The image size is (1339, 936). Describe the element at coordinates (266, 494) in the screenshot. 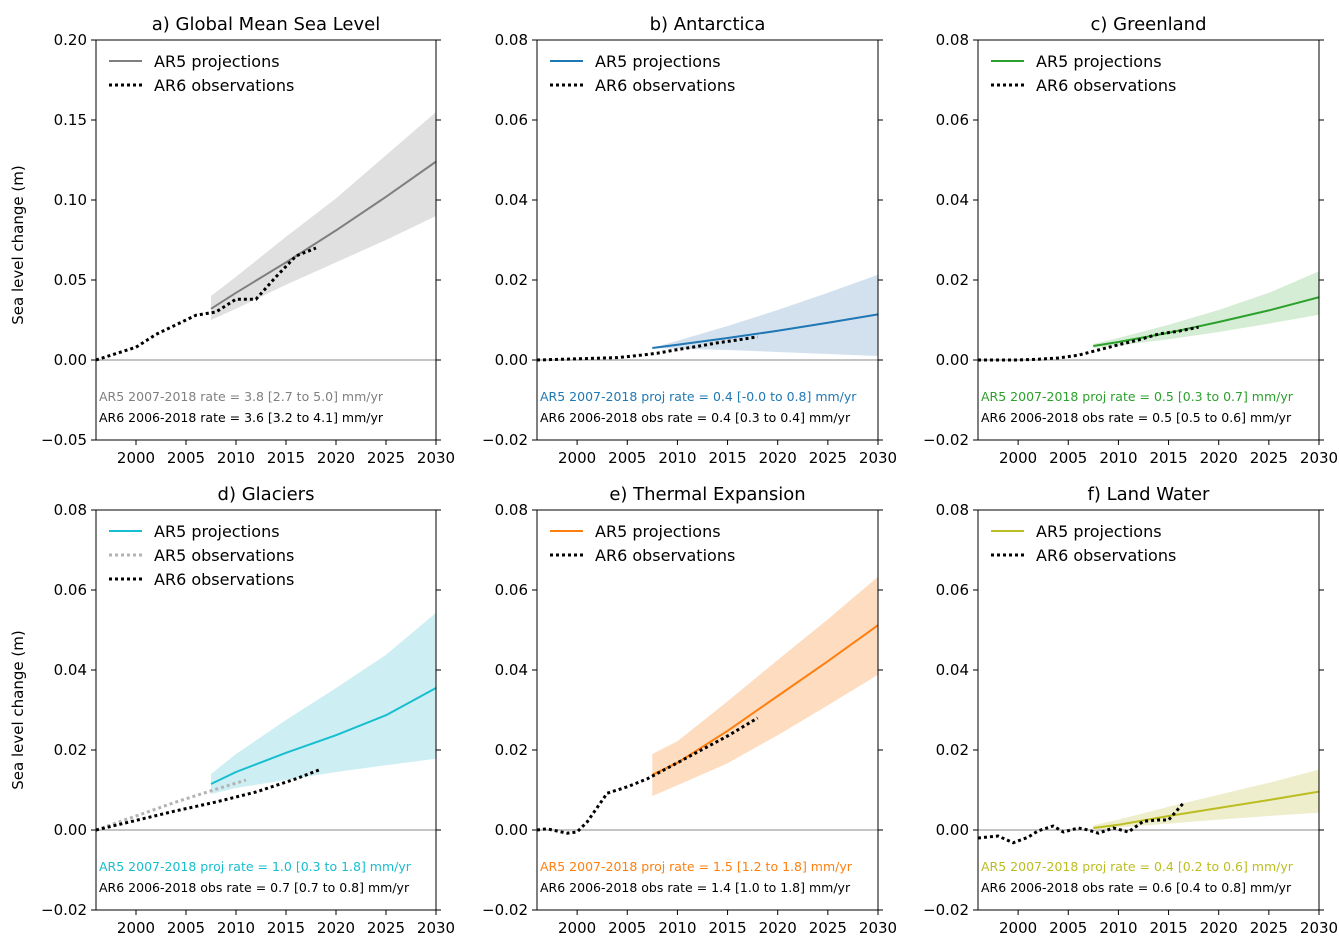

I see `chart-title: d) Glaciers` at that location.